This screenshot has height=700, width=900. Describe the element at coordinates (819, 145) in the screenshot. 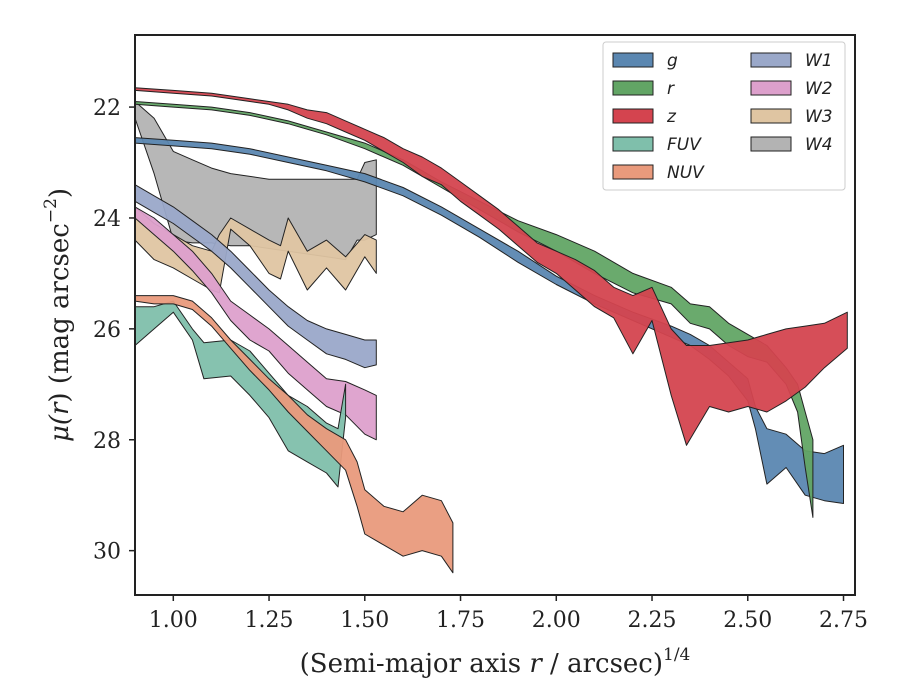

I see `legend-label-W4: W4` at that location.